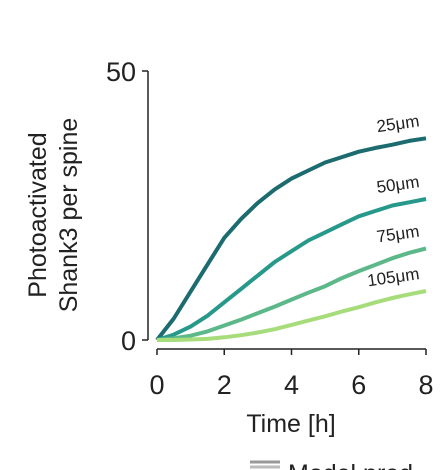  What do you see at coordinates (397, 184) in the screenshot?
I see `series-label: 50μm` at bounding box center [397, 184].